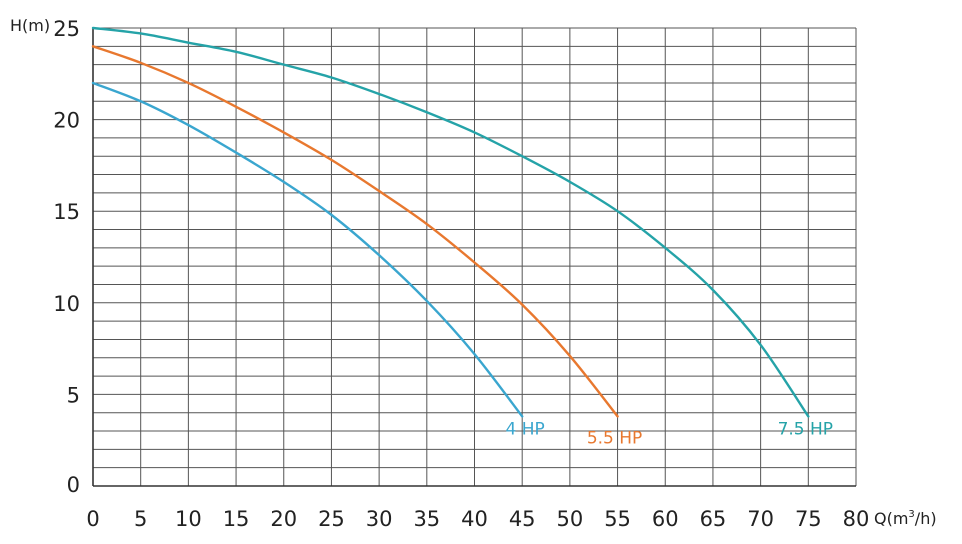 The width and height of the screenshot is (962, 544). I want to click on x-tick-label: 60, so click(665, 519).